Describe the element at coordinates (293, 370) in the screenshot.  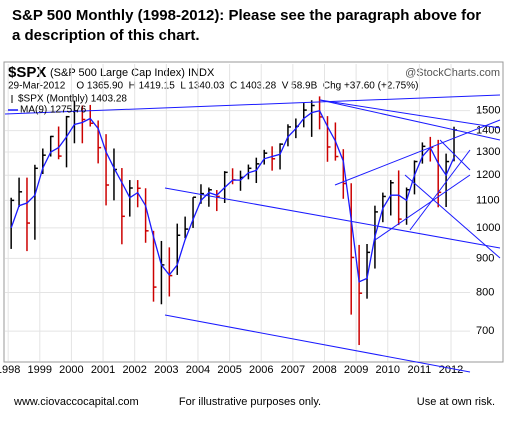
I see `x-tick-label: 2007` at that location.